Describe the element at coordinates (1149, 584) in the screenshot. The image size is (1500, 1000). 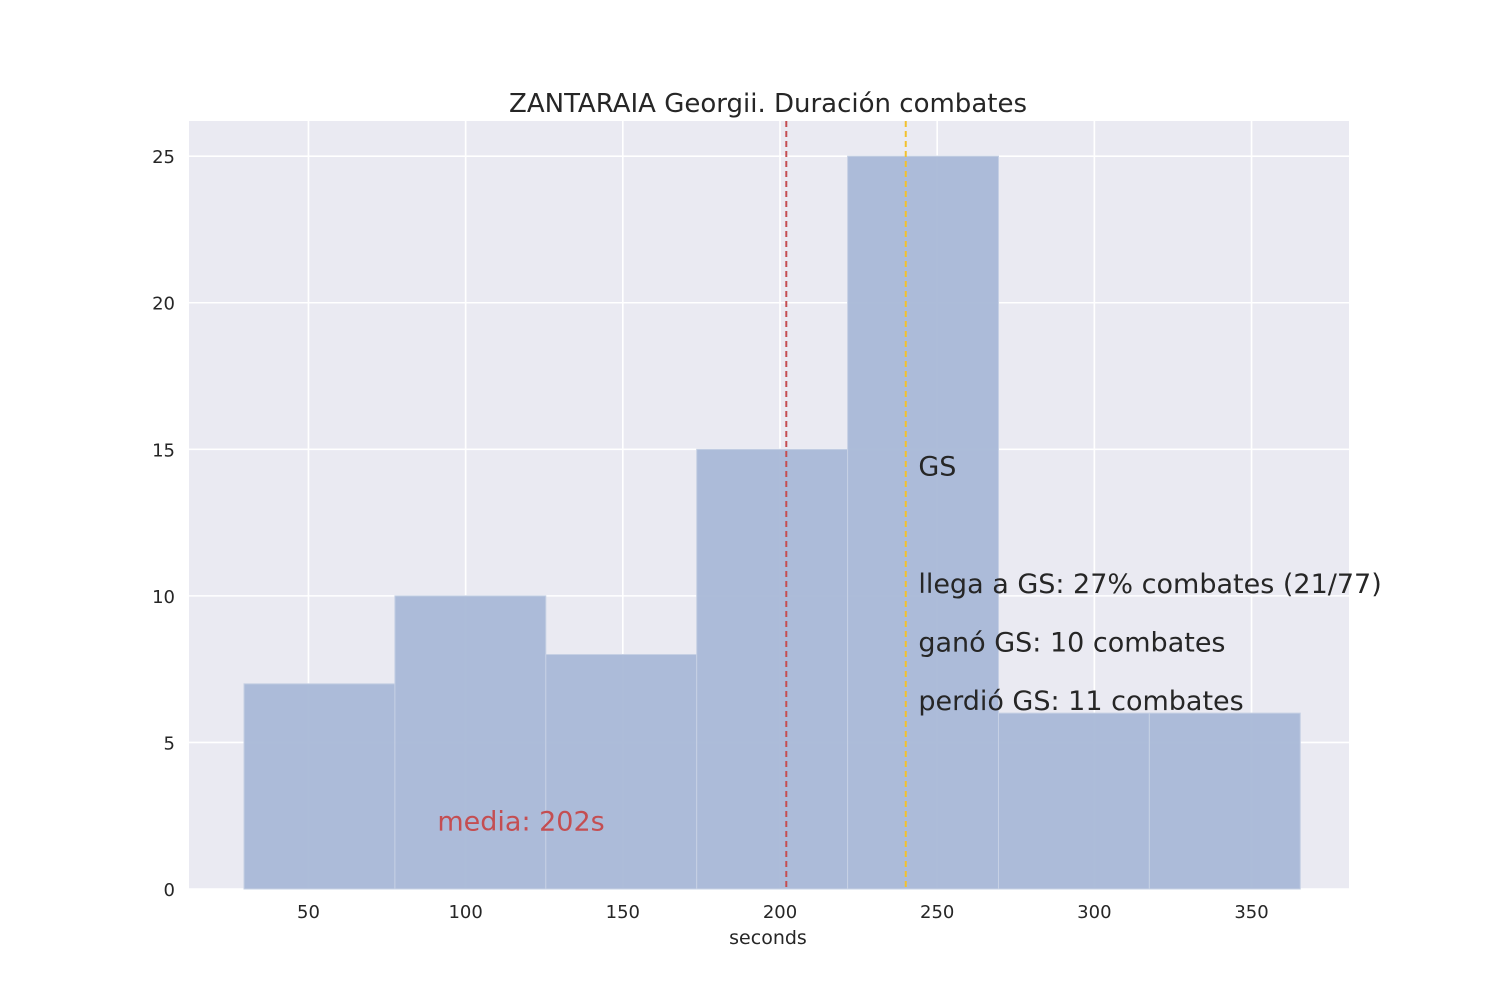
I see `gs-annotation: llega a GS: 27% combates (21/77)` at that location.